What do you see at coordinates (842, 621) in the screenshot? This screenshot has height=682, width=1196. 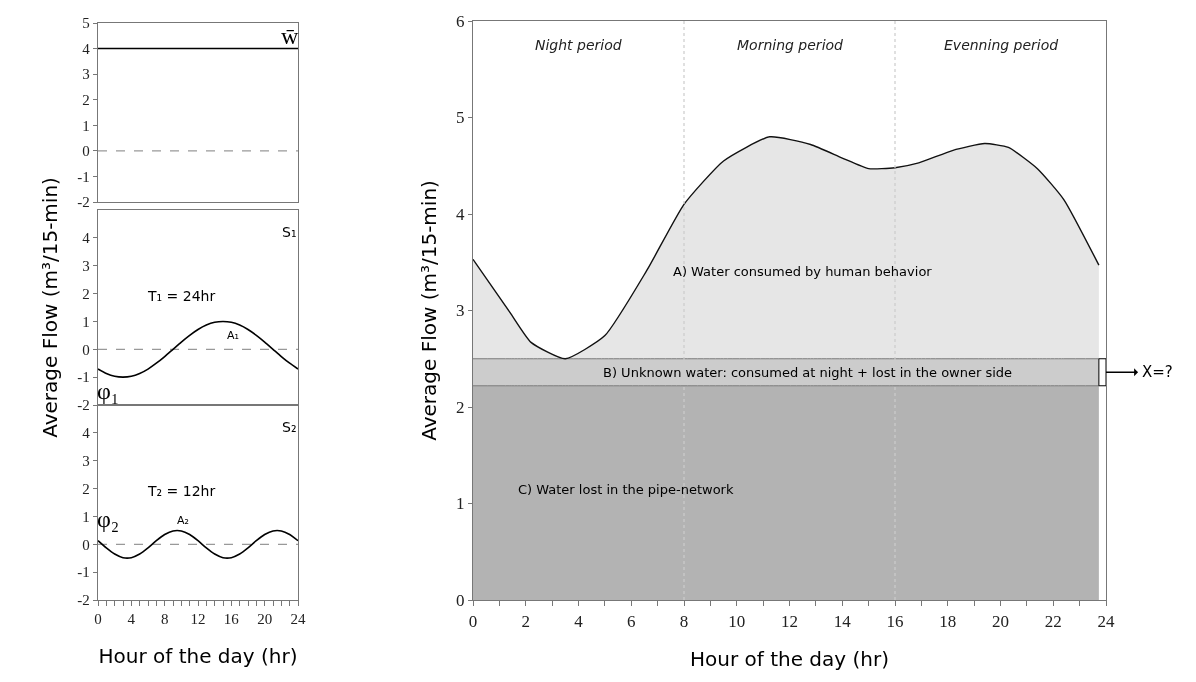 I see `x-tick-label: 14` at bounding box center [842, 621].